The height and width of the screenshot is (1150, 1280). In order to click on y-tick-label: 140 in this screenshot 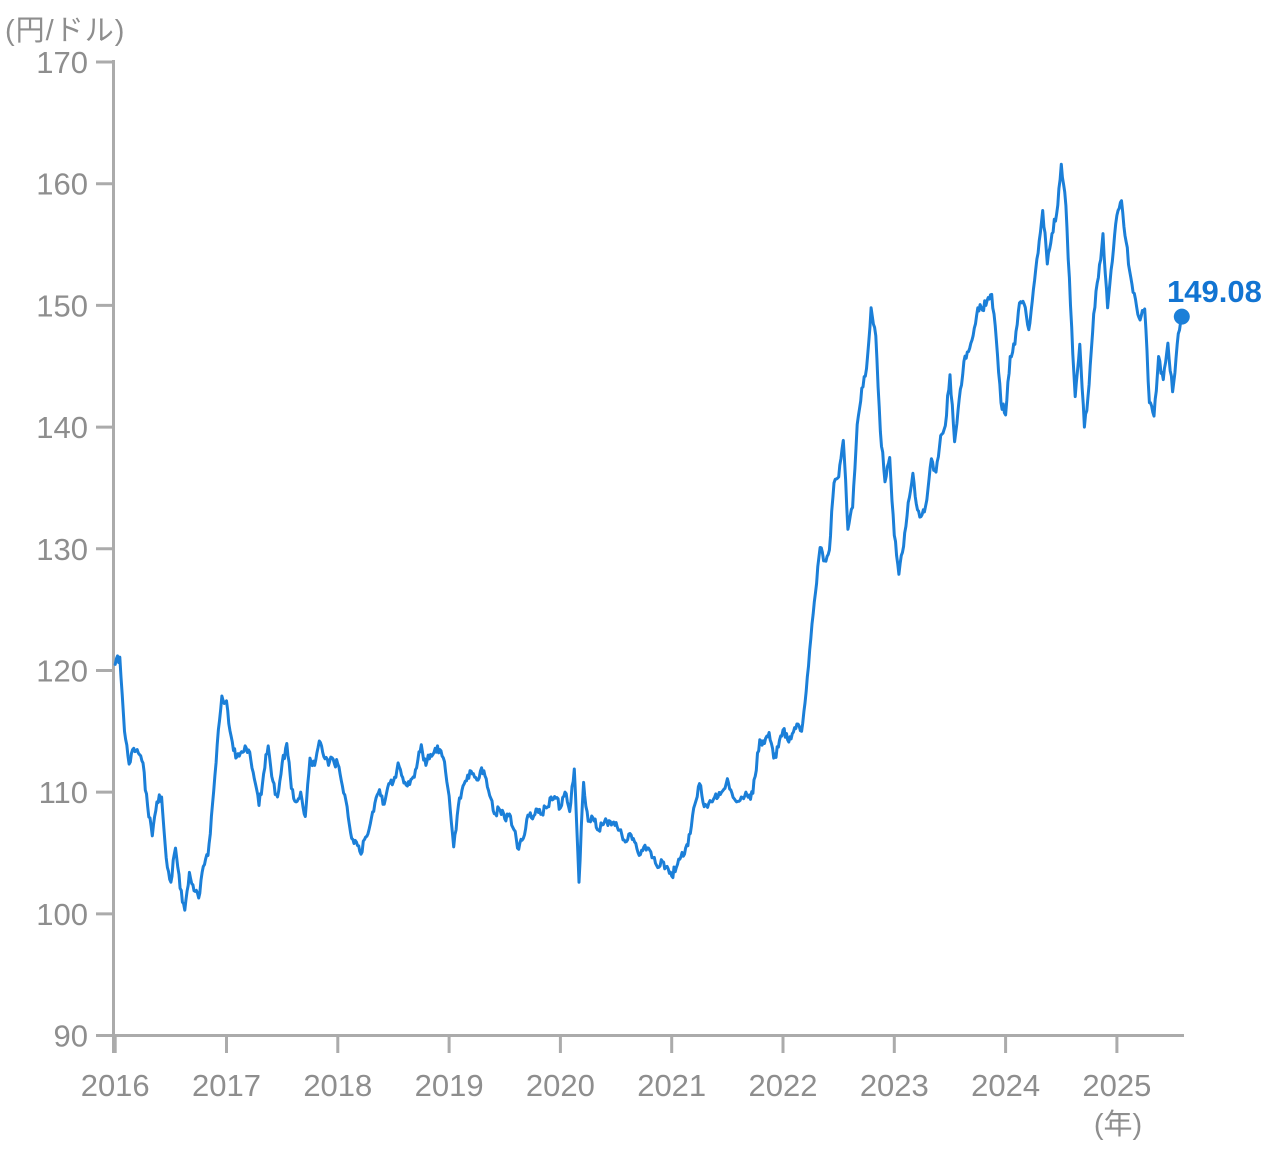, I will do `click(62, 427)`.